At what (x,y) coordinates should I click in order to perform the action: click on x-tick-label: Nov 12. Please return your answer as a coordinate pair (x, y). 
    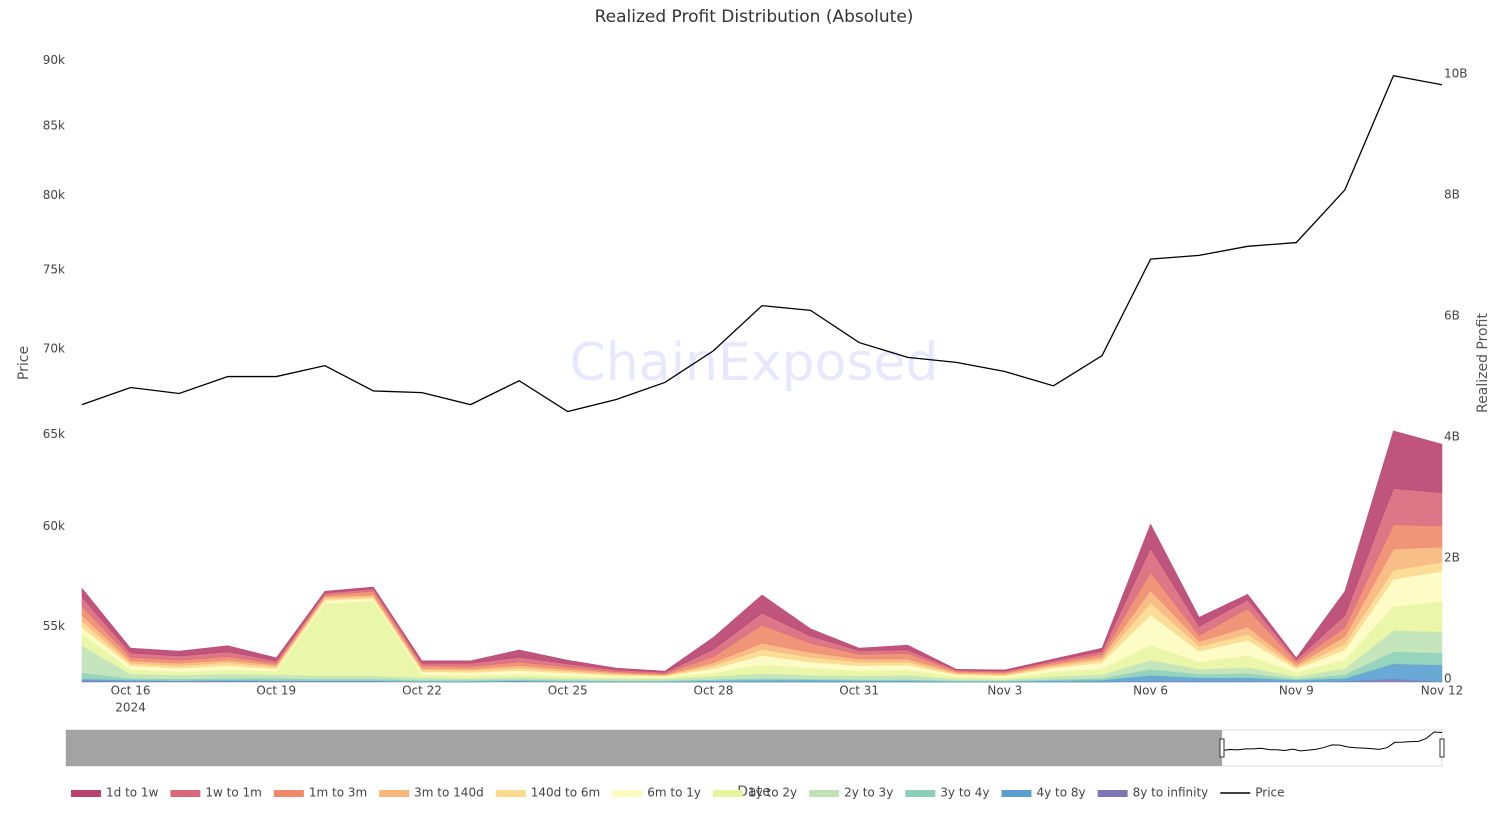
    Looking at the image, I should click on (1442, 691).